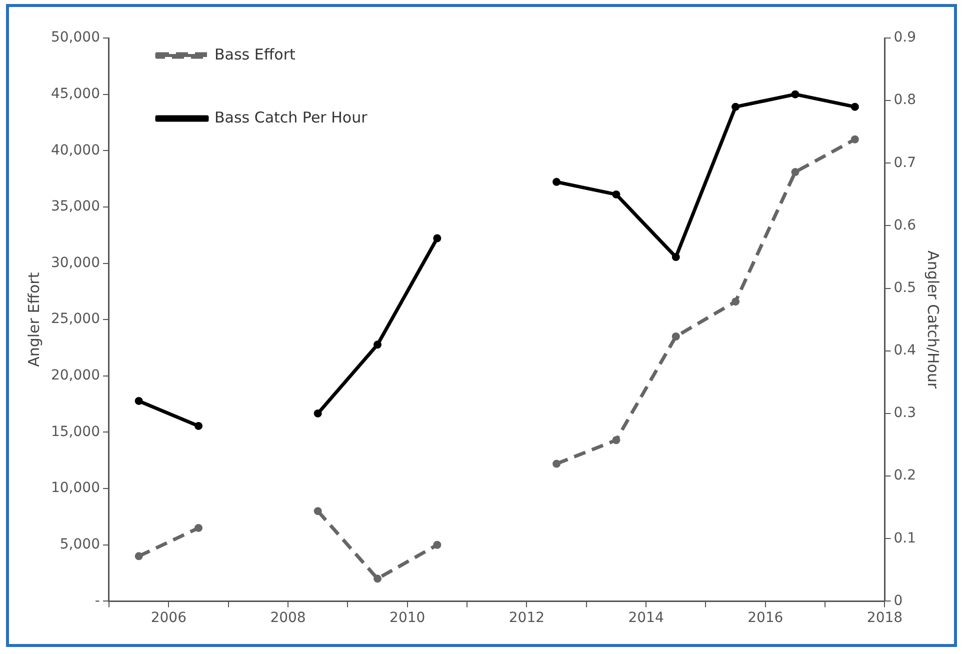 The height and width of the screenshot is (654, 967). What do you see at coordinates (97, 600) in the screenshot?
I see `y-tick-label: -` at bounding box center [97, 600].